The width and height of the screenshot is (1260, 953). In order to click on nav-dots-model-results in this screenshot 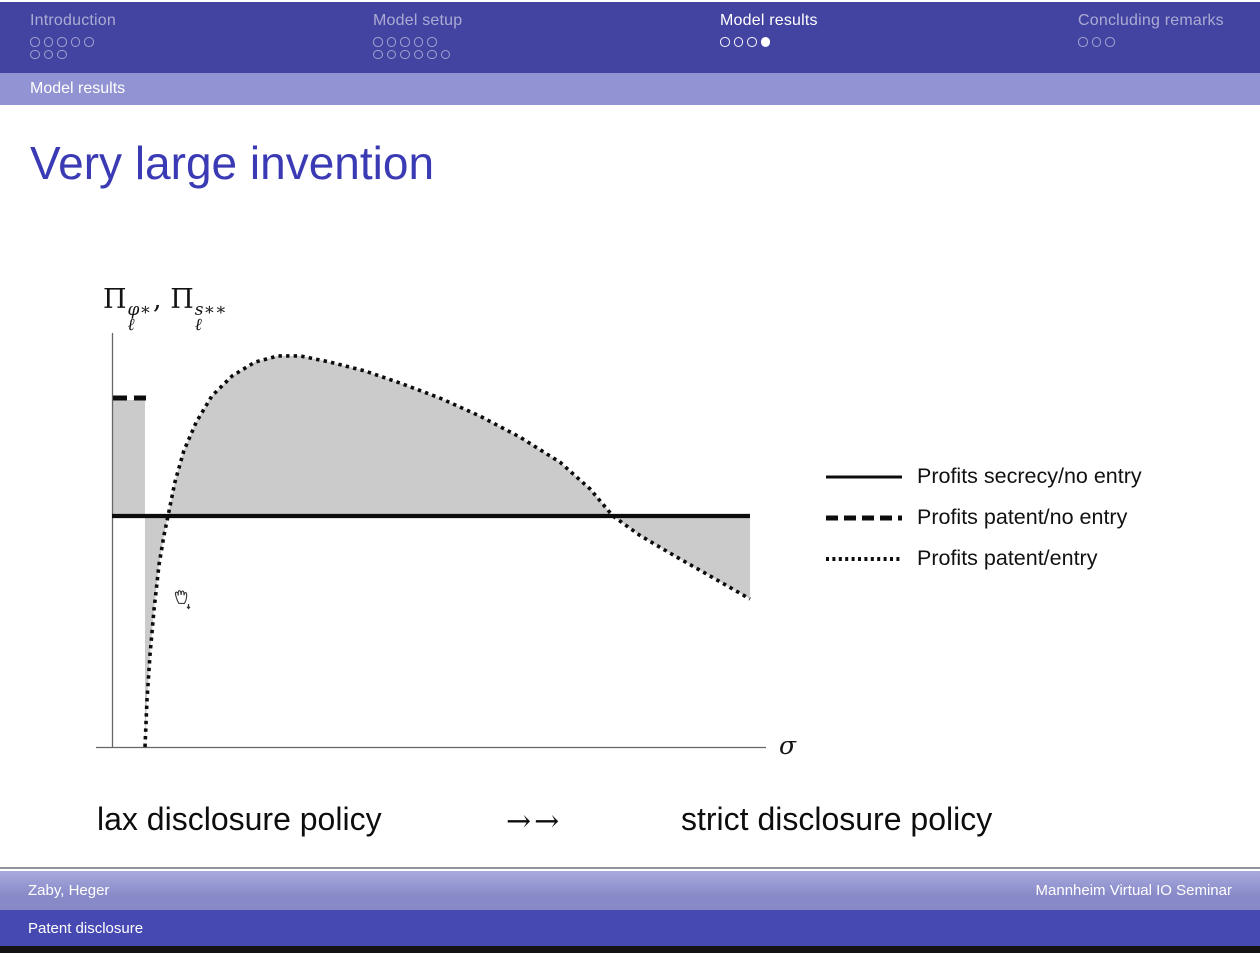, I will do `click(769, 42)`.